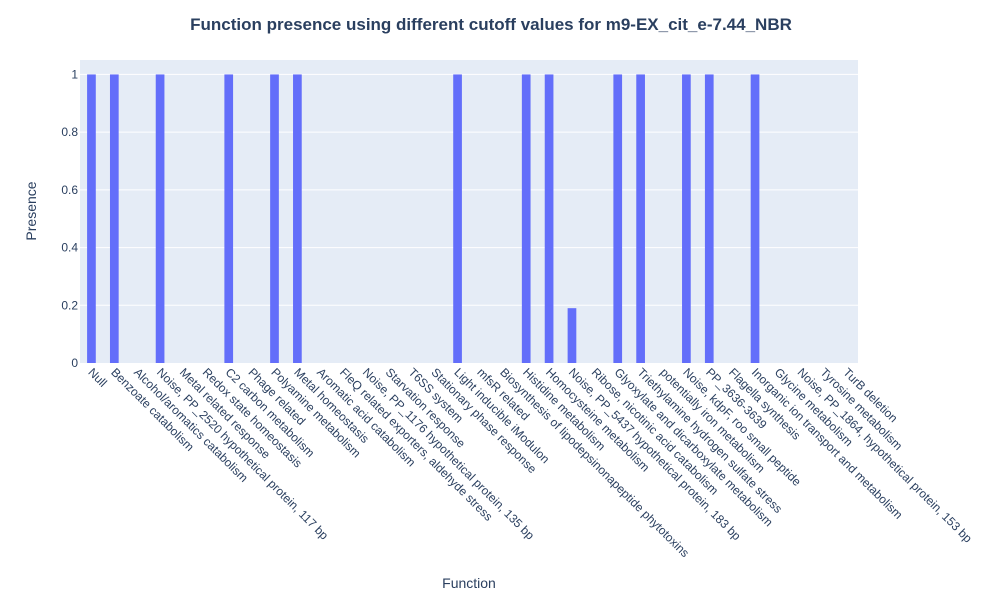 The width and height of the screenshot is (981, 600). Describe the element at coordinates (69, 132) in the screenshot. I see `y-tick-label: 0.8` at that location.